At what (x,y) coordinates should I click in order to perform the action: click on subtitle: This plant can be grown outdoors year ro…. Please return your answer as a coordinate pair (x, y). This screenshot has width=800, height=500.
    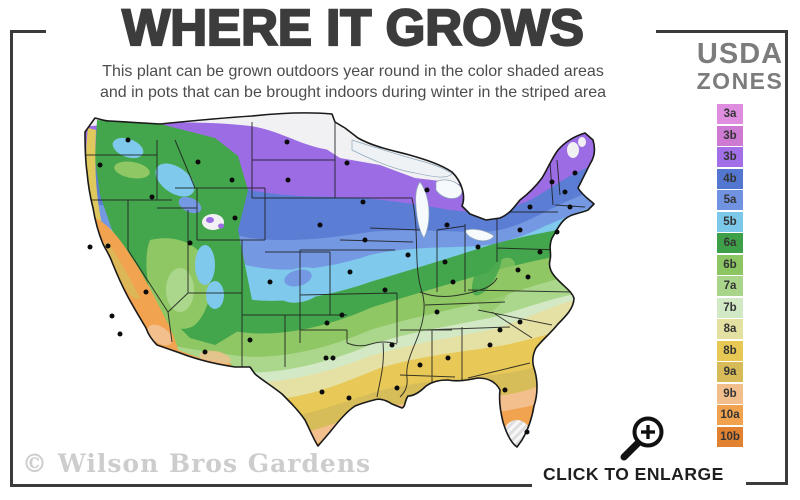
    Looking at the image, I should click on (353, 82).